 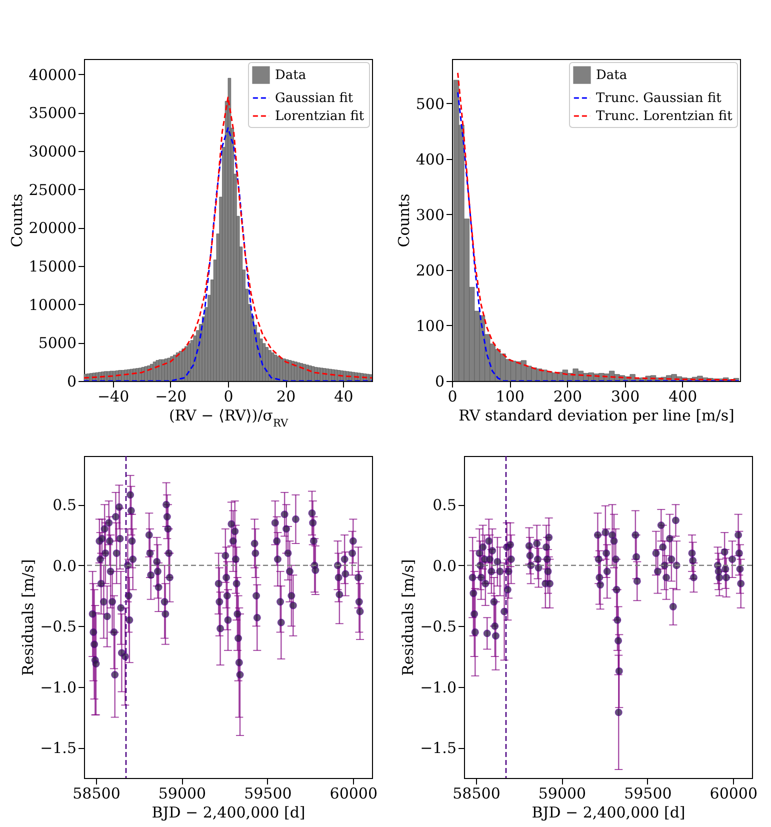 What do you see at coordinates (314, 98) in the screenshot?
I see `legend-label: Gaussian fit` at bounding box center [314, 98].